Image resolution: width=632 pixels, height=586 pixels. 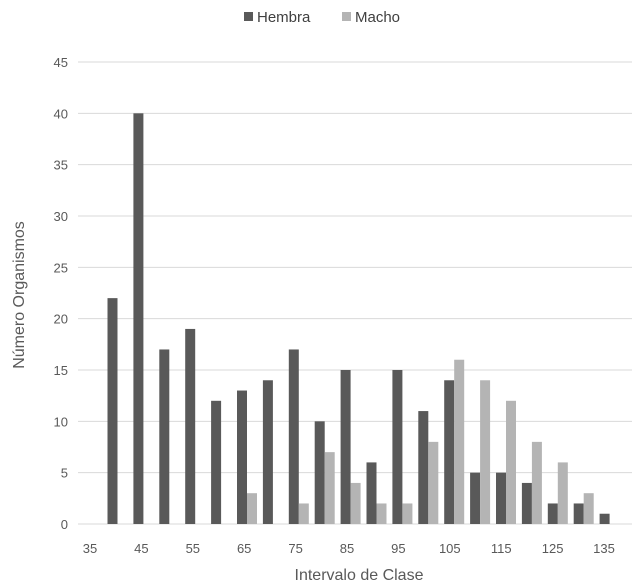 What do you see at coordinates (61, 165) in the screenshot?
I see `y-tick-label: 35` at bounding box center [61, 165].